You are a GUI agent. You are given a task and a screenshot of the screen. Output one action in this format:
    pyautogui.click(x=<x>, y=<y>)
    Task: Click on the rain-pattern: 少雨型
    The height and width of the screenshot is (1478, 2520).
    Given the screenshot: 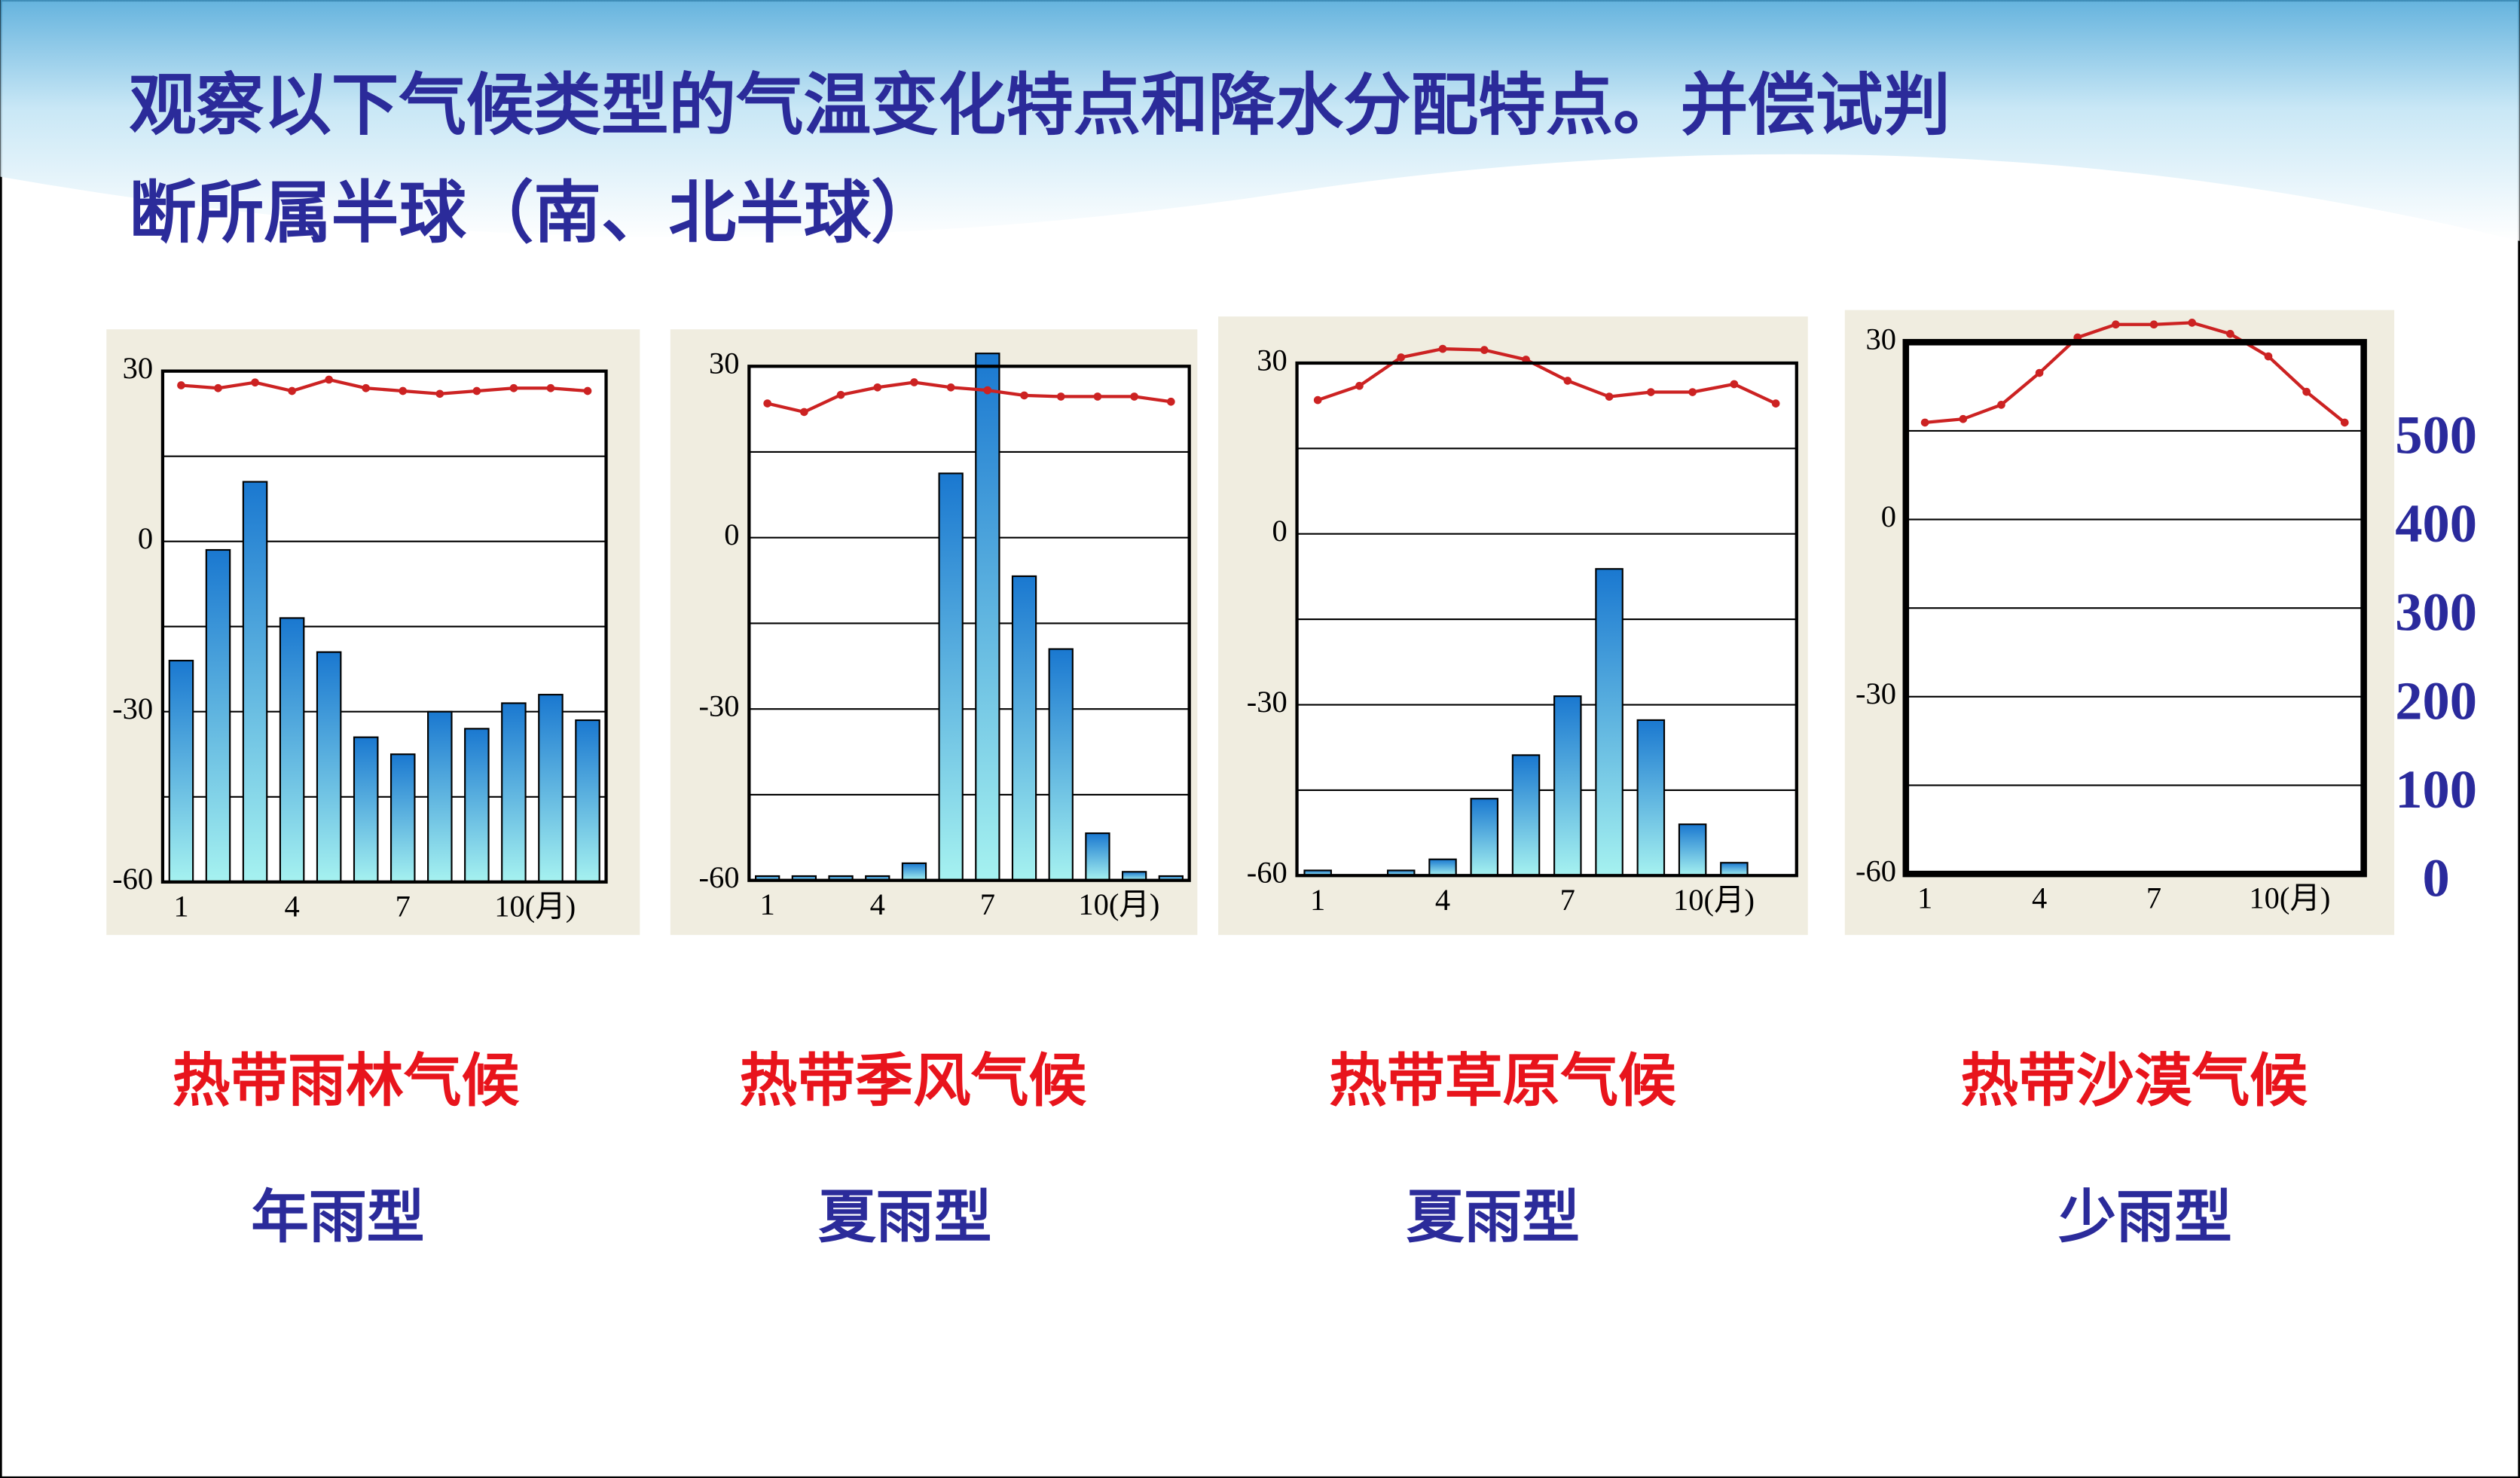 What is the action you would take?
    pyautogui.click(x=2144, y=1217)
    